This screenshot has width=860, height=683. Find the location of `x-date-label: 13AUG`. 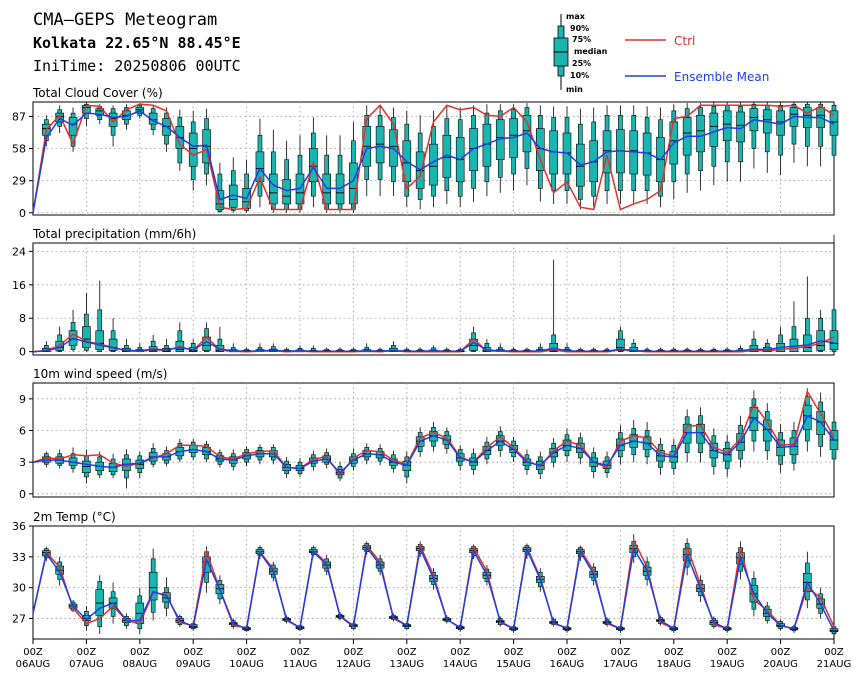

x-date-label: 13AUG is located at coordinates (406, 664).